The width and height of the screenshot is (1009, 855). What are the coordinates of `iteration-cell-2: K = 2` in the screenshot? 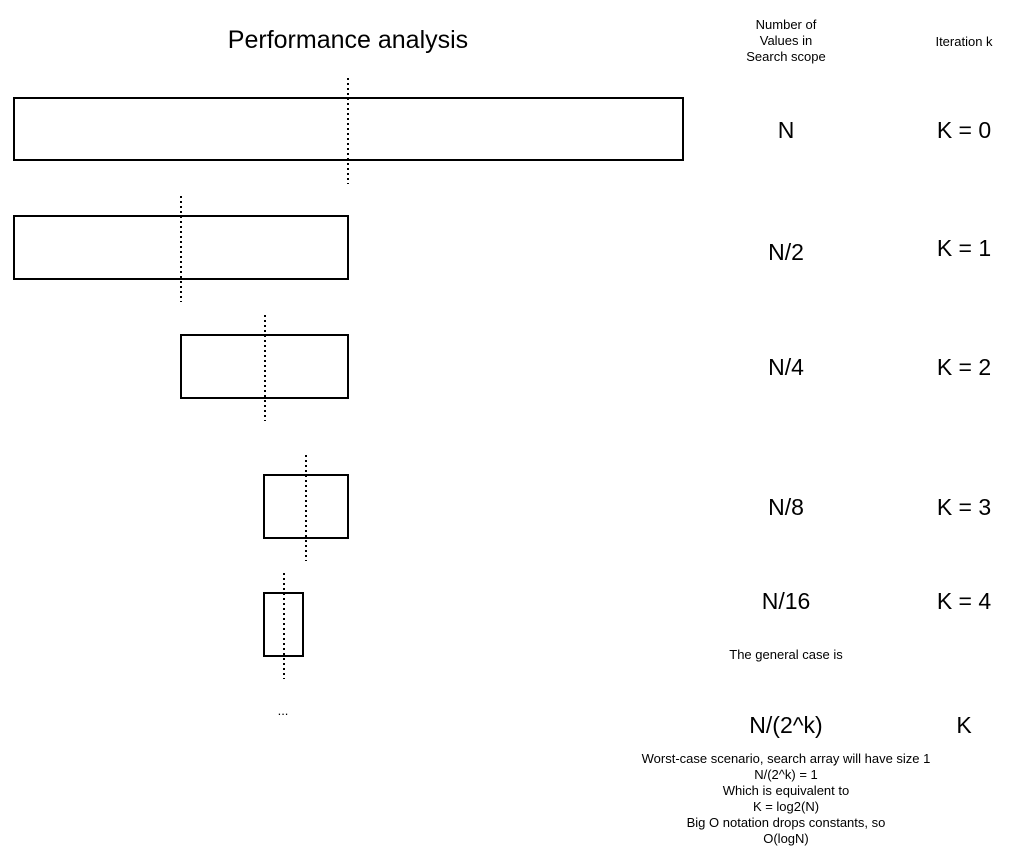 It's located at (964, 367).